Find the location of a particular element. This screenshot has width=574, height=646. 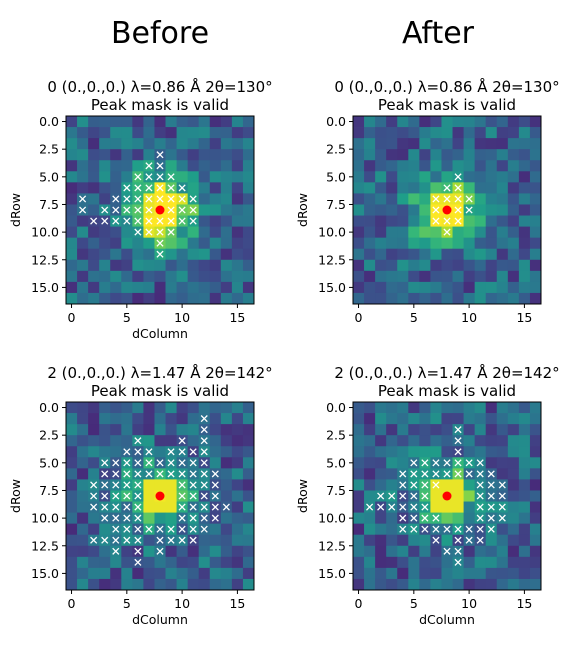

chart-title: 2 (0.,0.,0.) λ=1.47 Å 2θ=142° is located at coordinates (159, 372).